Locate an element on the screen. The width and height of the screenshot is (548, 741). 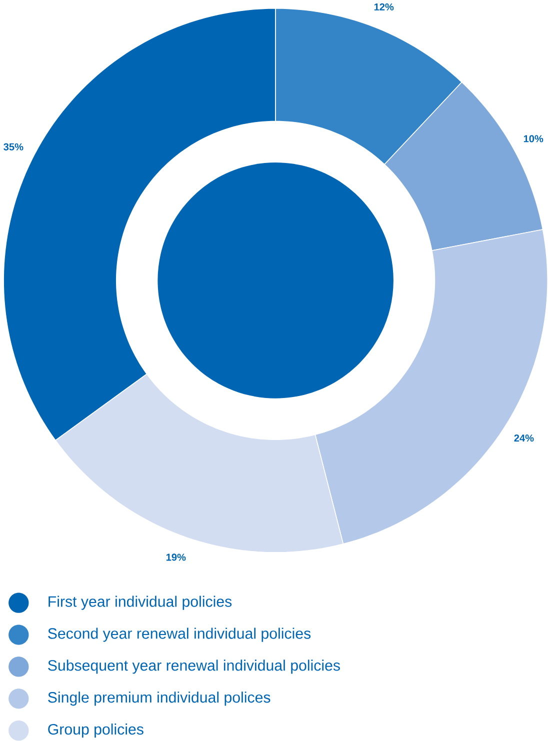
data-label: 24% is located at coordinates (524, 438).